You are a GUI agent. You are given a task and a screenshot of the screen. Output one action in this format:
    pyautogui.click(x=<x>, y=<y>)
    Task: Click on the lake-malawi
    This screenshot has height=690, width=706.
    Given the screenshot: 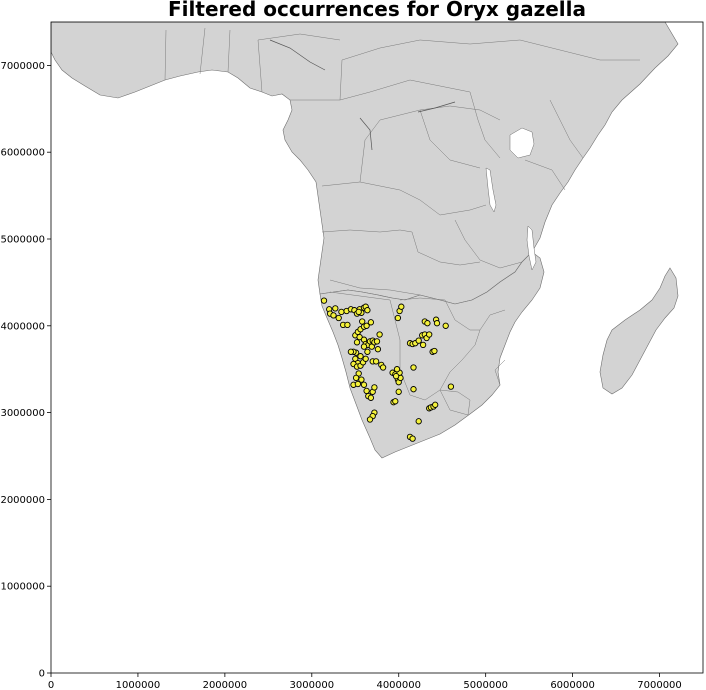 What is the action you would take?
    pyautogui.click(x=531, y=248)
    